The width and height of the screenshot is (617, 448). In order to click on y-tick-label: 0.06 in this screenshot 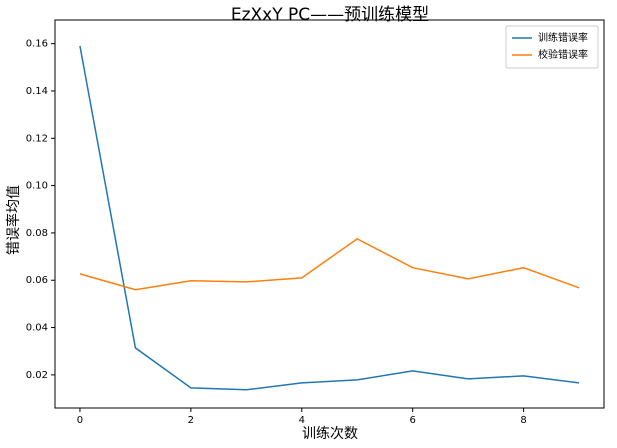, I will do `click(37, 280)`.